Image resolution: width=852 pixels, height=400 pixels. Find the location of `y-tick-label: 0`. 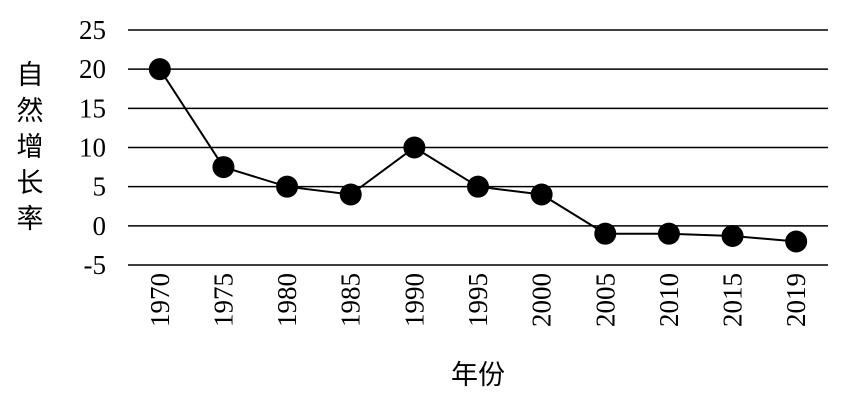

y-tick-label: 0 is located at coordinates (100, 226).